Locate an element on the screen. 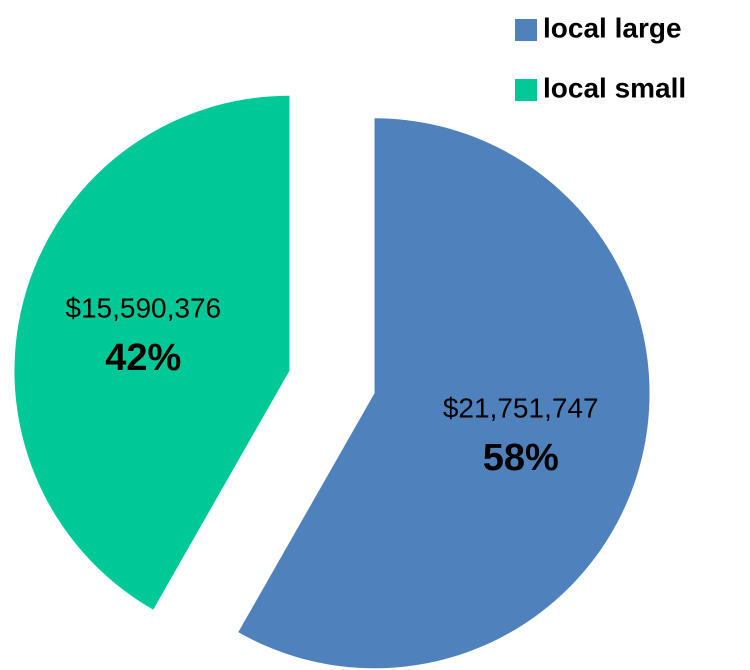  percent-label: 58% is located at coordinates (521, 458).